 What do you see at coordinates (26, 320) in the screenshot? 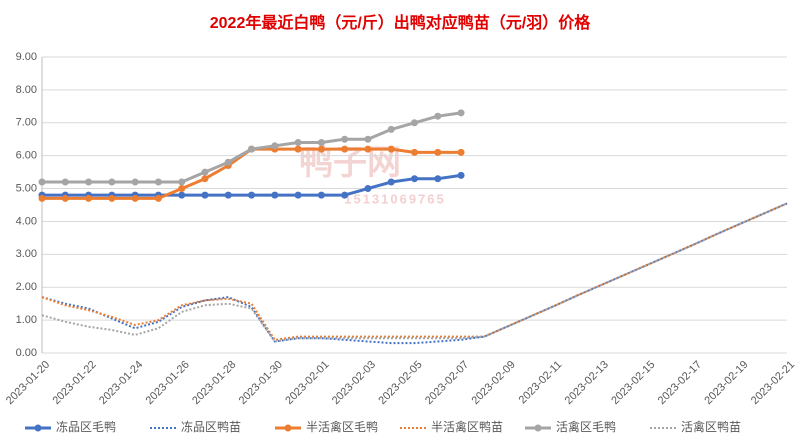
I see `y-tick-label: 1.00` at bounding box center [26, 320].